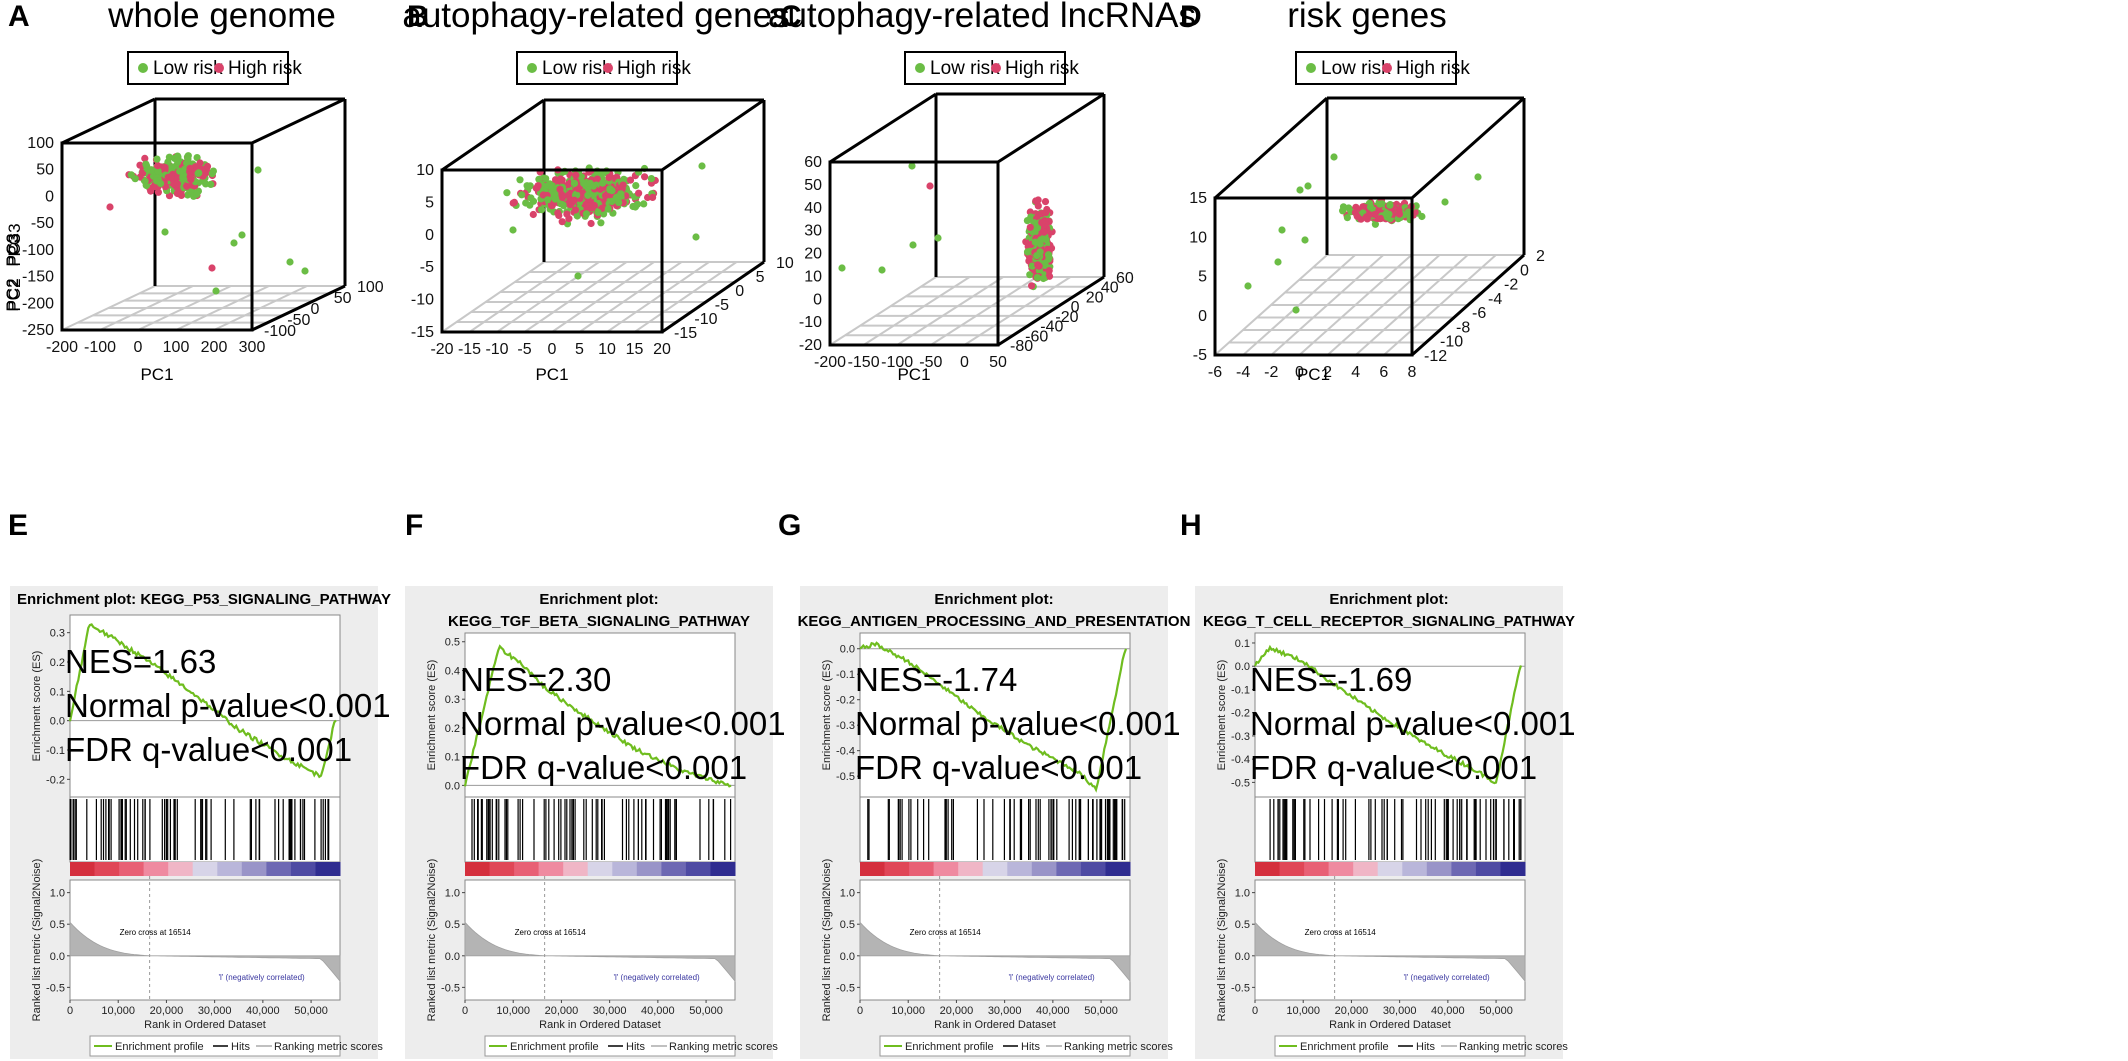 Image resolution: width=2128 pixels, height=1061 pixels. Describe the element at coordinates (1240, 690) in the screenshot. I see `es-tick-label: -0.1` at that location.